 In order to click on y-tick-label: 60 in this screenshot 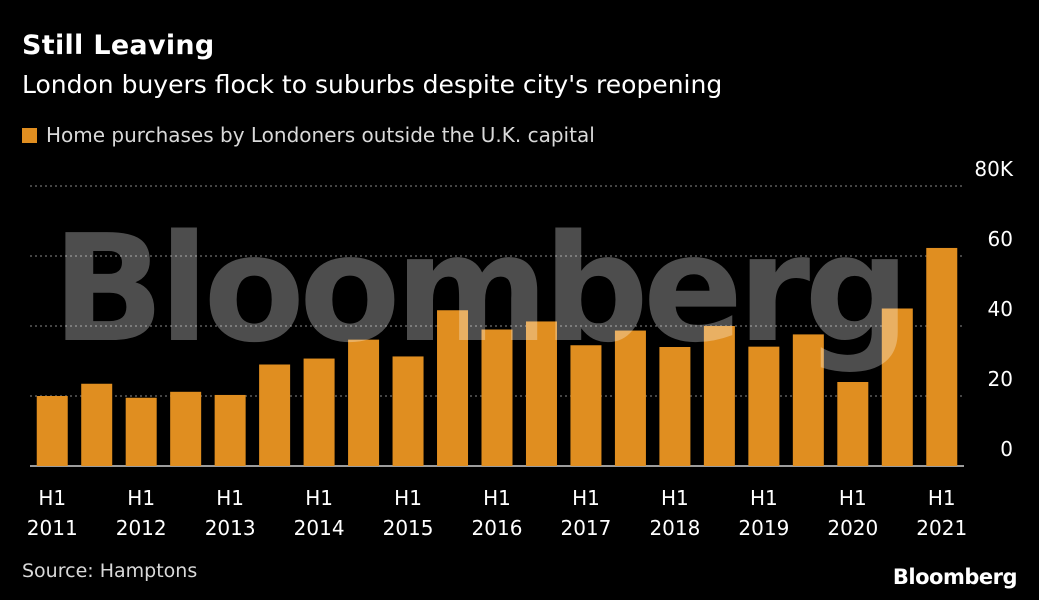, I will do `click(1000, 239)`.